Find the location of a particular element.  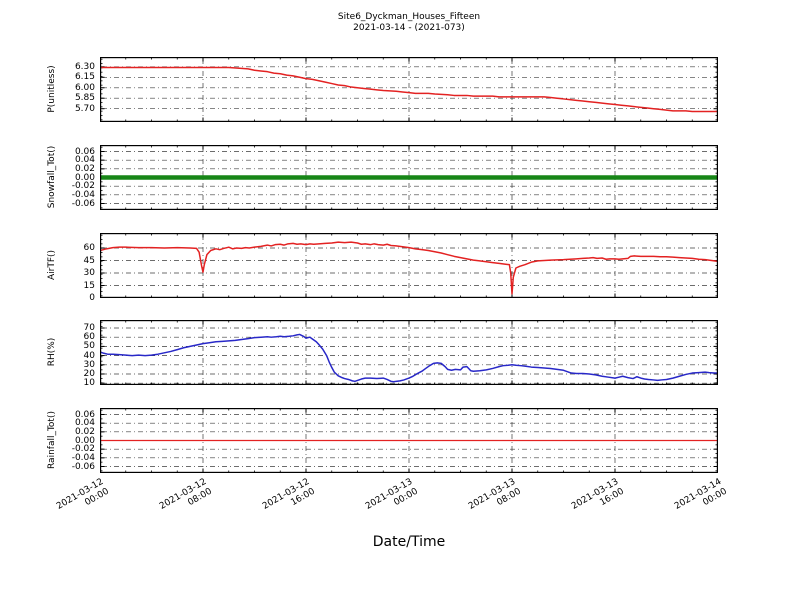

plot-area-p is located at coordinates (409, 89).